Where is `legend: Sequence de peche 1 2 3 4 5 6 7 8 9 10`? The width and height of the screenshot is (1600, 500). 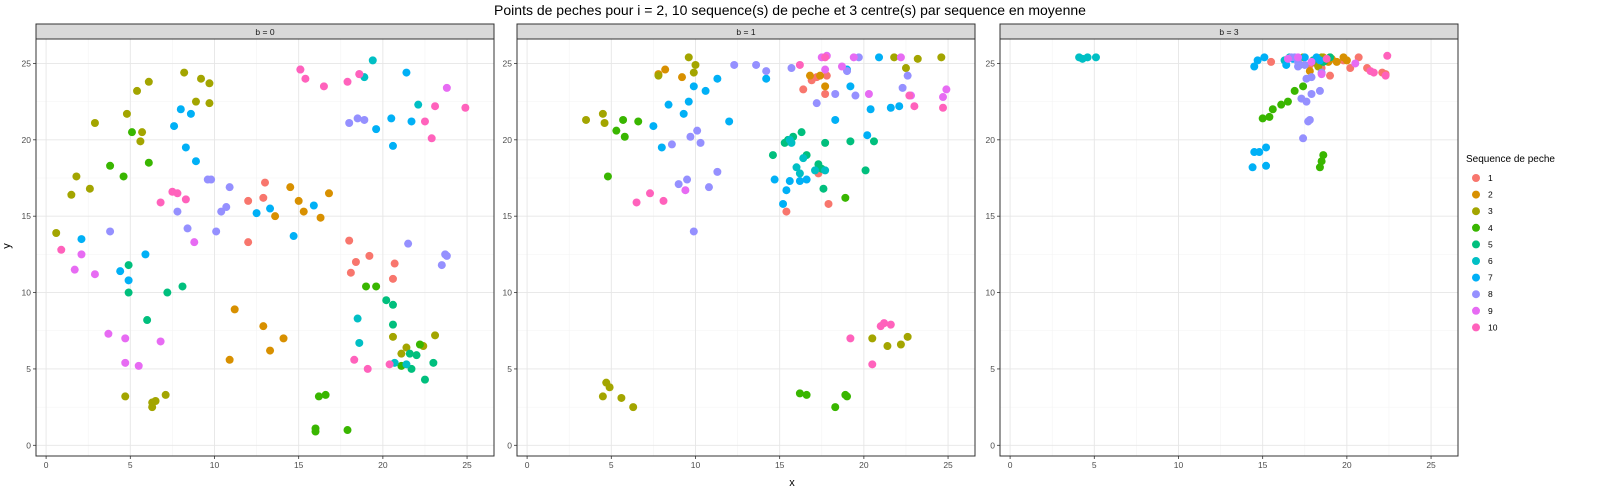
legend: Sequence de peche 1 2 3 4 5 6 7 8 9 10 is located at coordinates (1510, 243).